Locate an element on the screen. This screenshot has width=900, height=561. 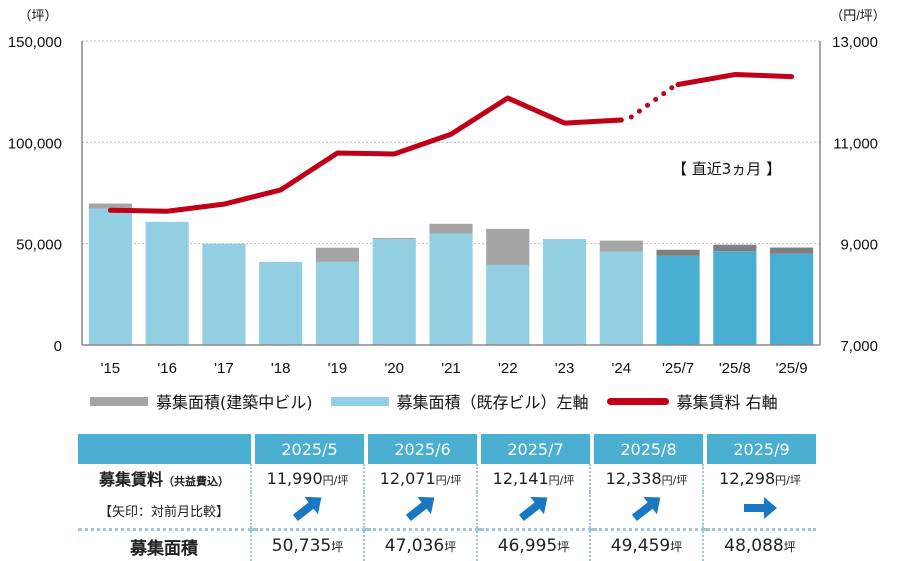
header-cell: 2025/6 is located at coordinates (422, 449).